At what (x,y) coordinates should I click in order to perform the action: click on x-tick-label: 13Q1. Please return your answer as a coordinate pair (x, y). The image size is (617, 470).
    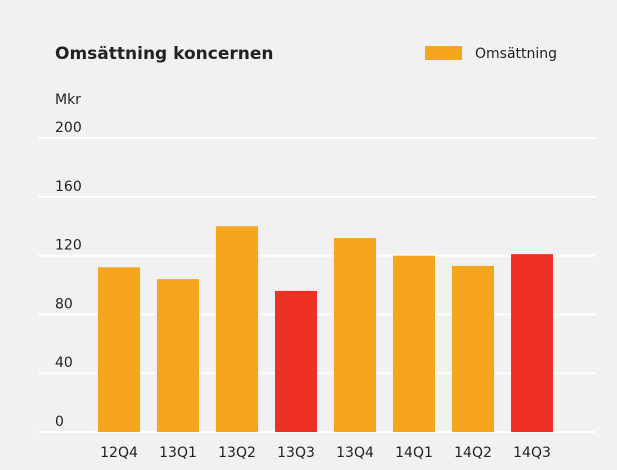
    Looking at the image, I should click on (178, 453).